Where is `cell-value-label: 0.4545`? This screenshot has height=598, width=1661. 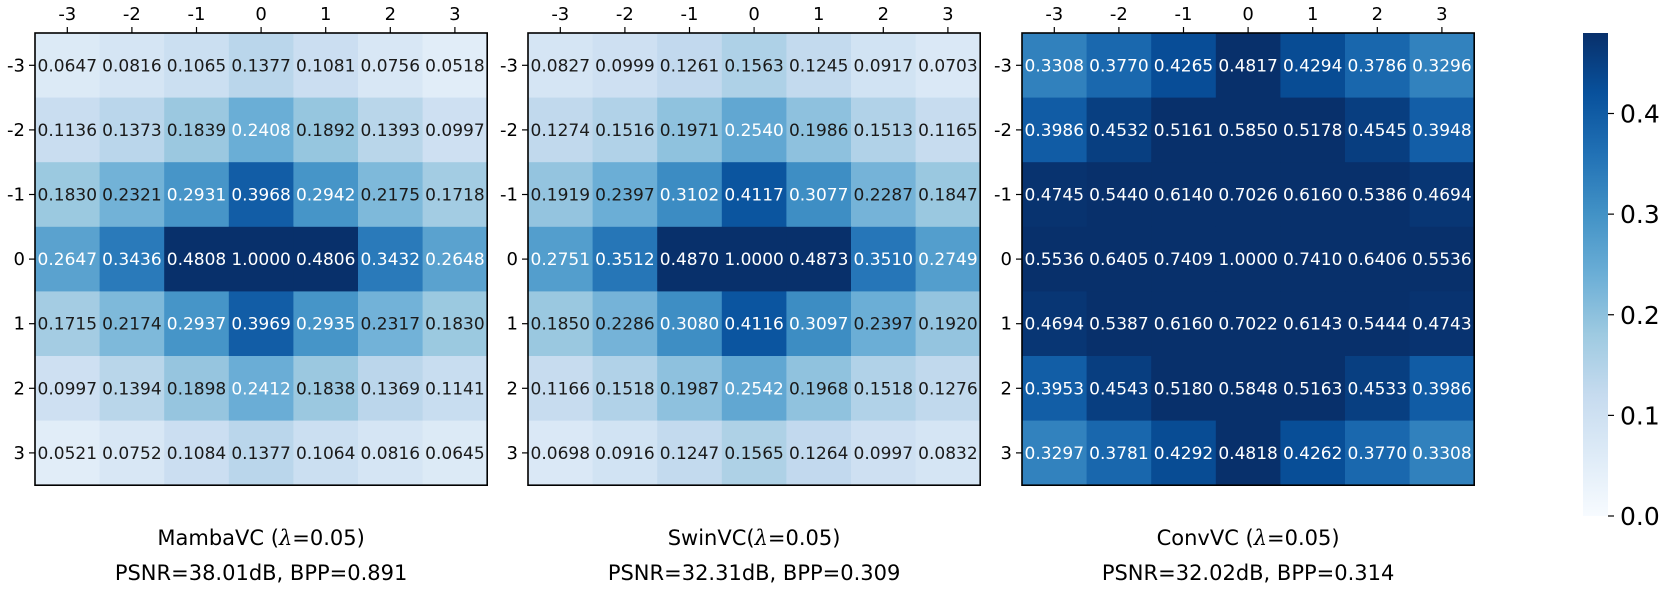
cell-value-label: 0.4545 is located at coordinates (1377, 131).